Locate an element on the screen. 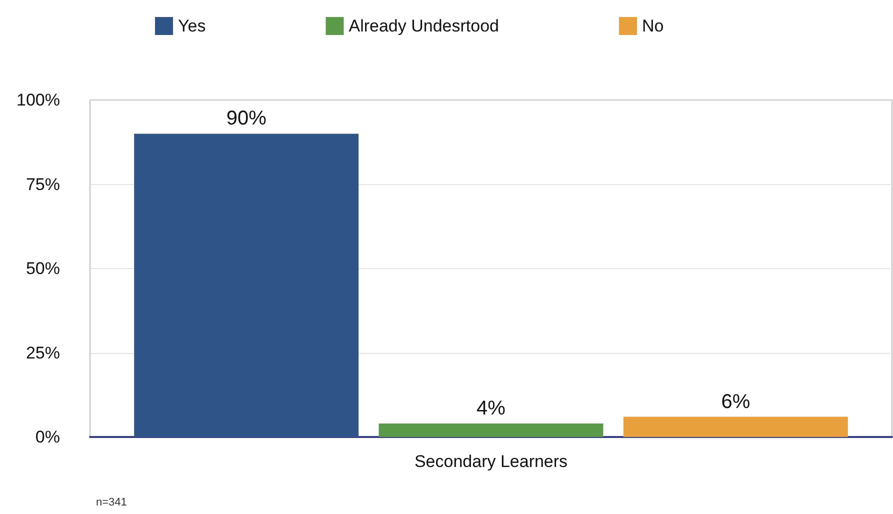  text: n=341 is located at coordinates (111, 502).